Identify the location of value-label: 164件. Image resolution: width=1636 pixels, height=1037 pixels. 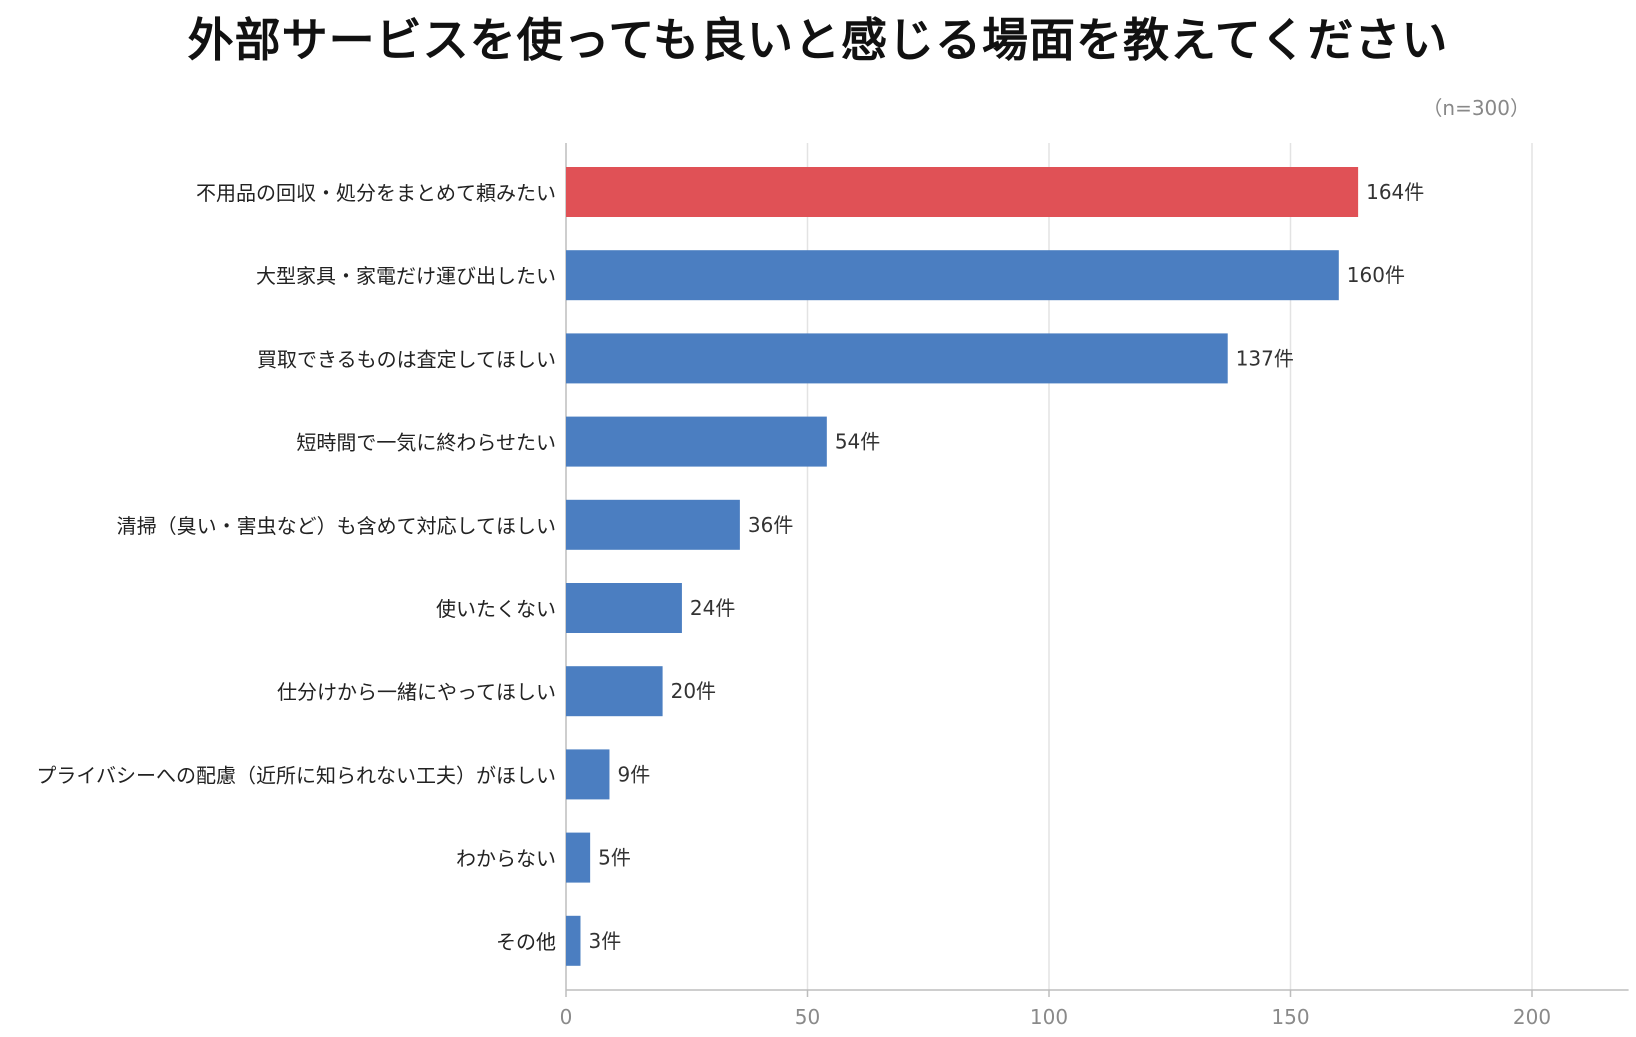
(1395, 192).